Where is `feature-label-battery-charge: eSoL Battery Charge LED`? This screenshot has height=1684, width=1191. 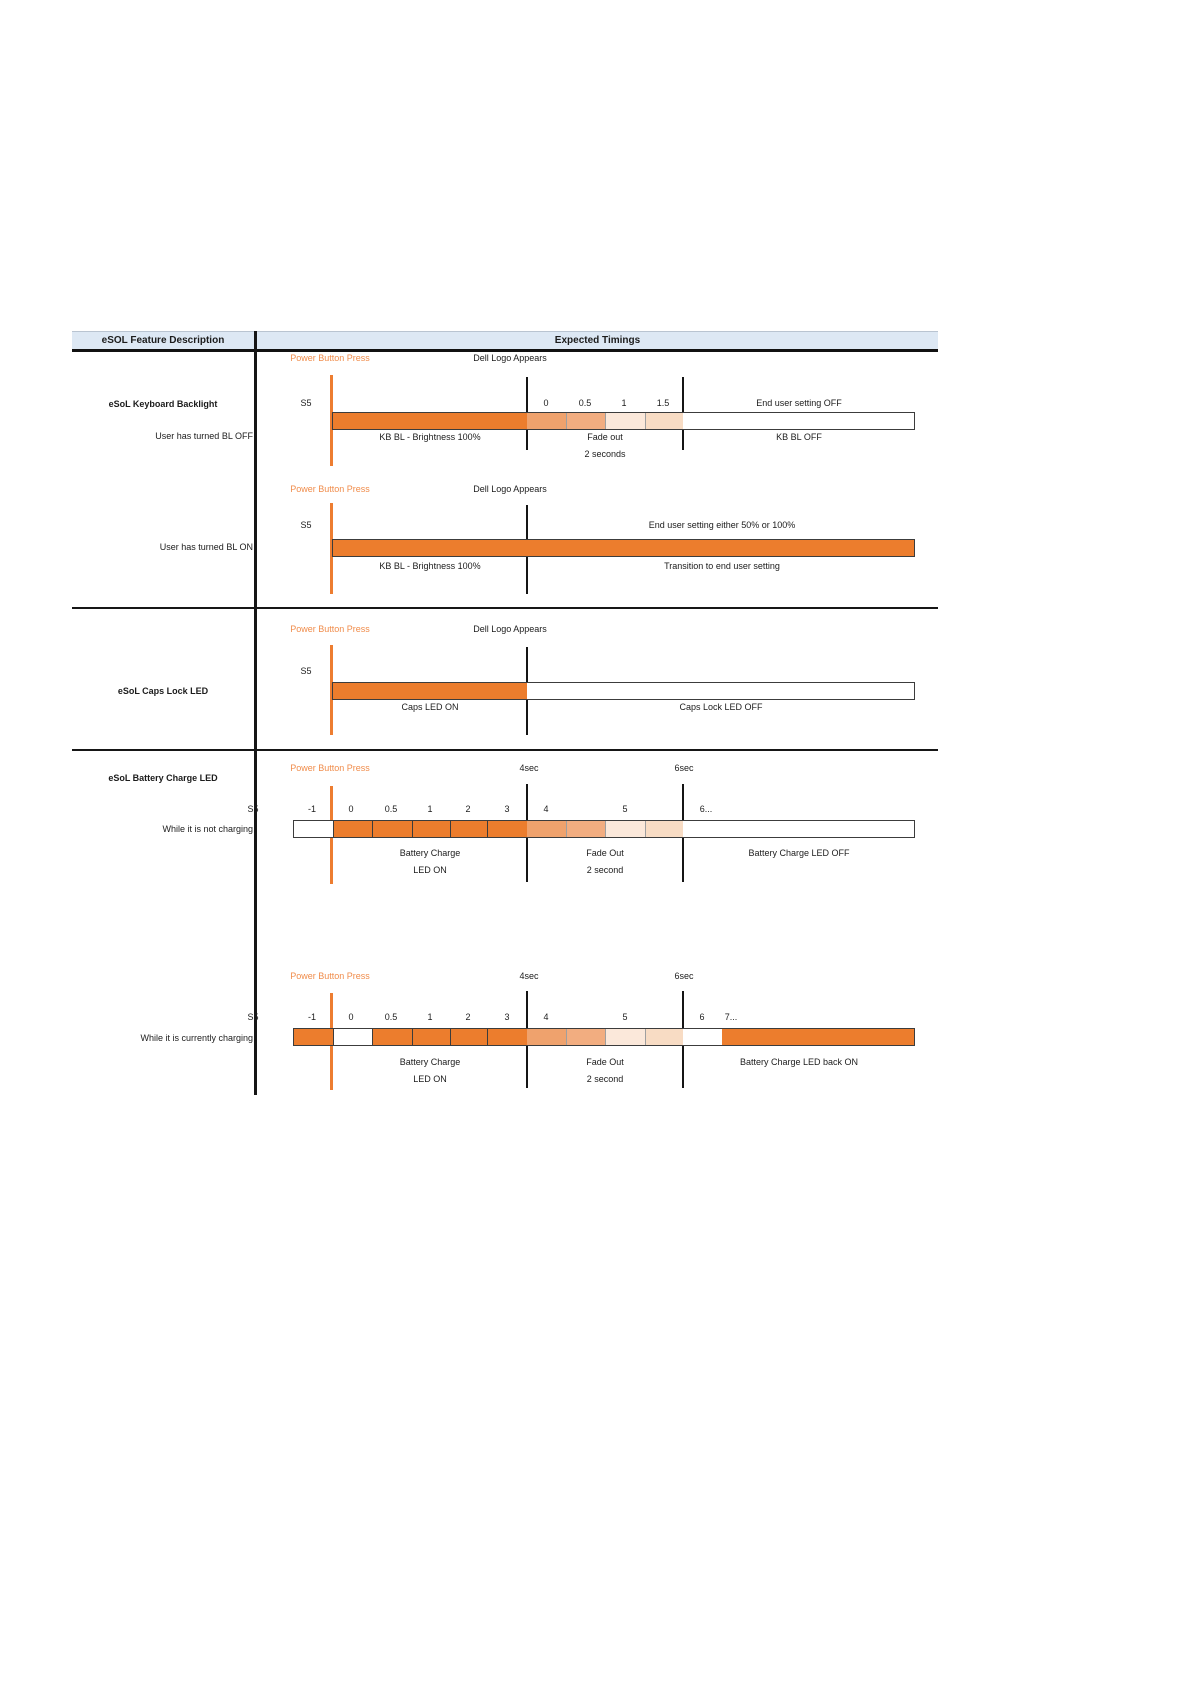 feature-label-battery-charge: eSoL Battery Charge LED is located at coordinates (163, 778).